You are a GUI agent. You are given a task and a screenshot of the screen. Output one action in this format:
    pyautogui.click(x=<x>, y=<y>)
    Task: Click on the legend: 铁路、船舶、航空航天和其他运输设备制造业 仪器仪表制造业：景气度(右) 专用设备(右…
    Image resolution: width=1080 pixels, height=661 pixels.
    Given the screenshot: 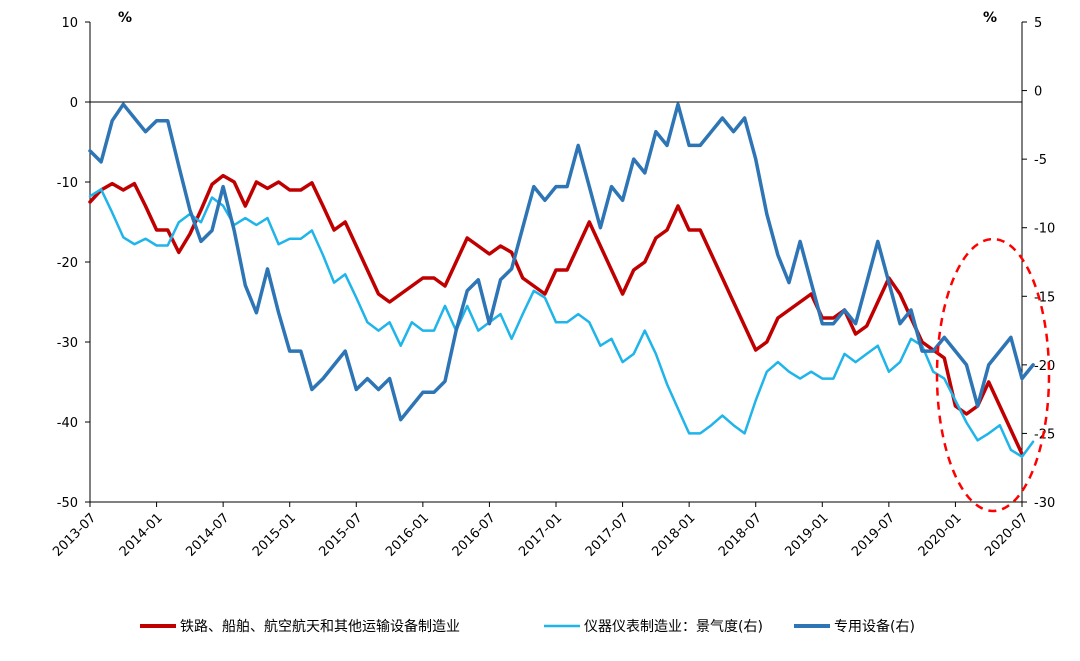 What is the action you would take?
    pyautogui.click(x=527, y=626)
    